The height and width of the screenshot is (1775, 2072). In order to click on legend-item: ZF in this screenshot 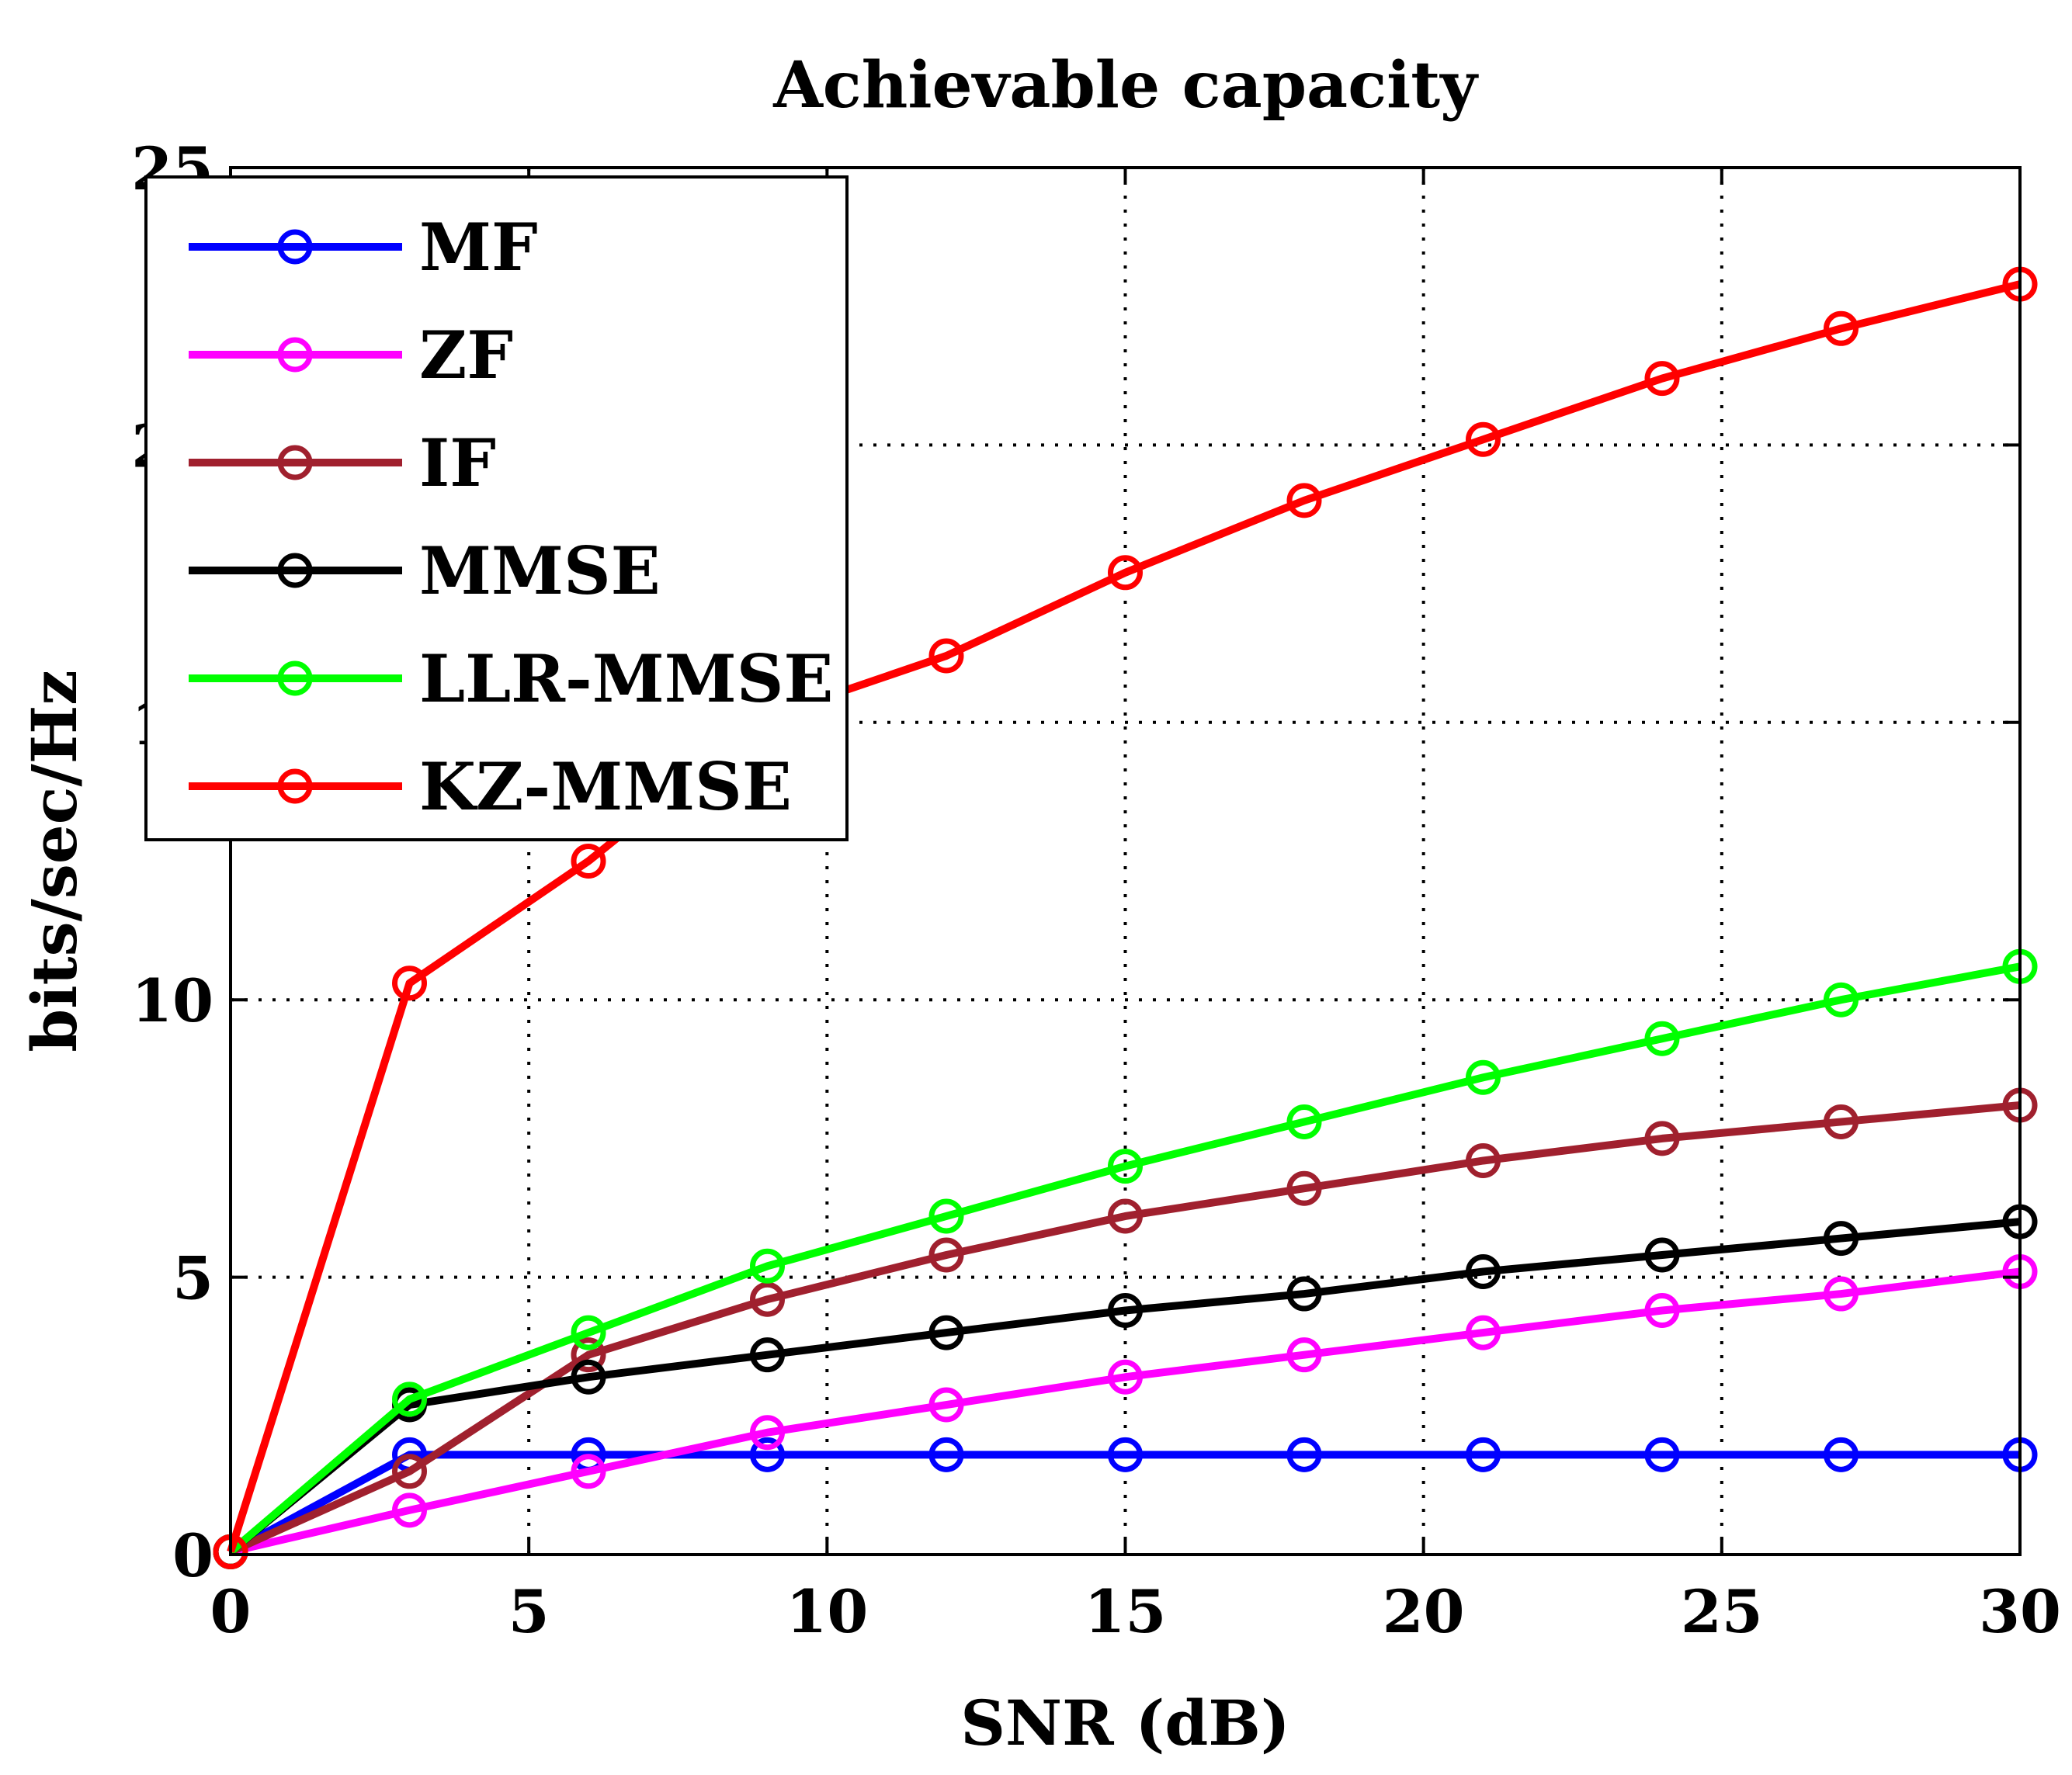, I will do `click(351, 355)`.